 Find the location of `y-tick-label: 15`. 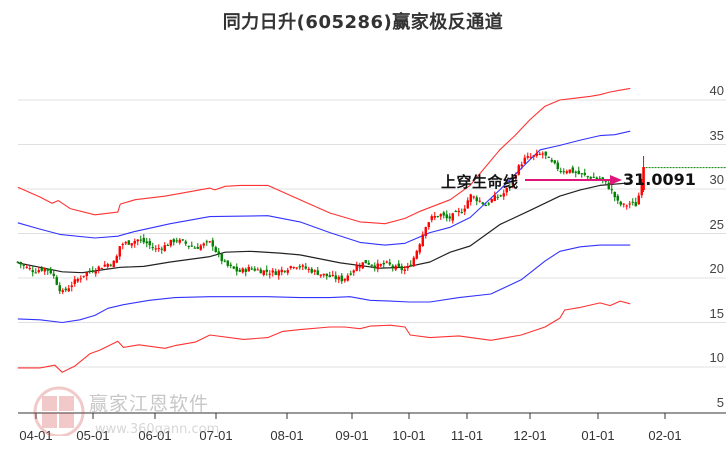

y-tick-label: 15 is located at coordinates (716, 313).